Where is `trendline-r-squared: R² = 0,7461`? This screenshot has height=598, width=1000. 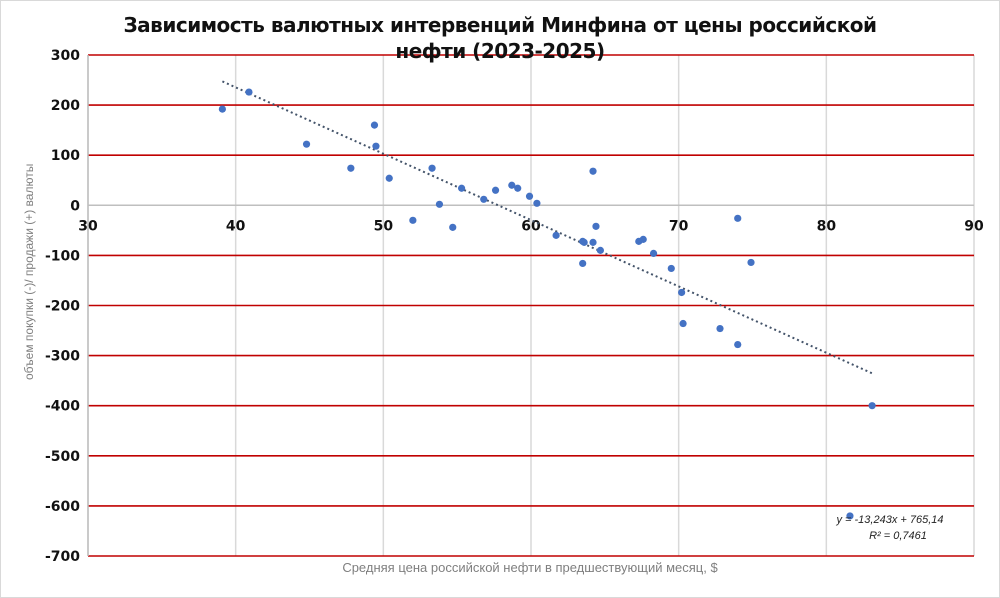
trendline-r-squared: R² = 0,7461 is located at coordinates (898, 536).